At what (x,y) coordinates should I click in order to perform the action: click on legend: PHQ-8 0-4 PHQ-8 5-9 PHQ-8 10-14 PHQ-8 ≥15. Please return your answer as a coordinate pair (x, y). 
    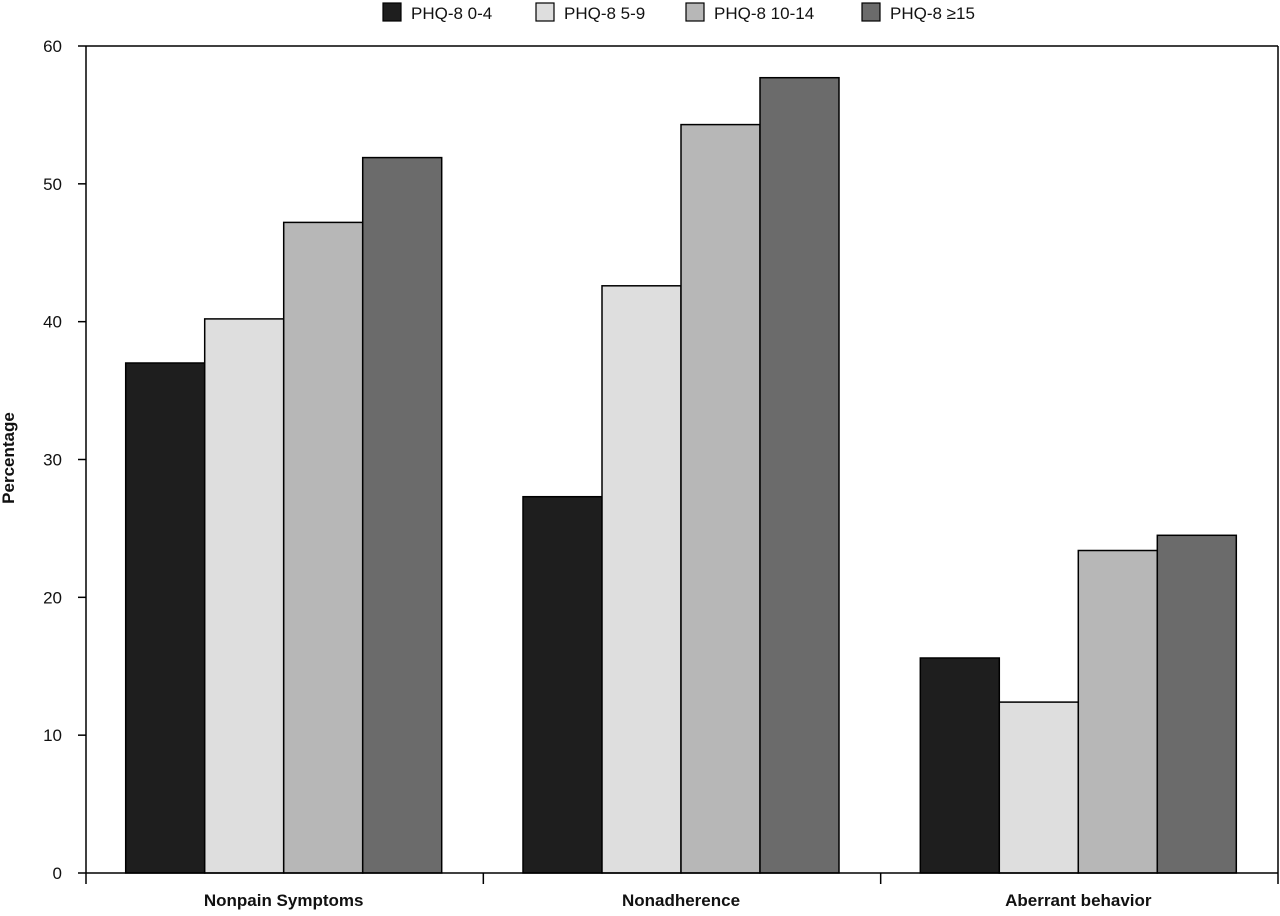
    Looking at the image, I should click on (678, 12).